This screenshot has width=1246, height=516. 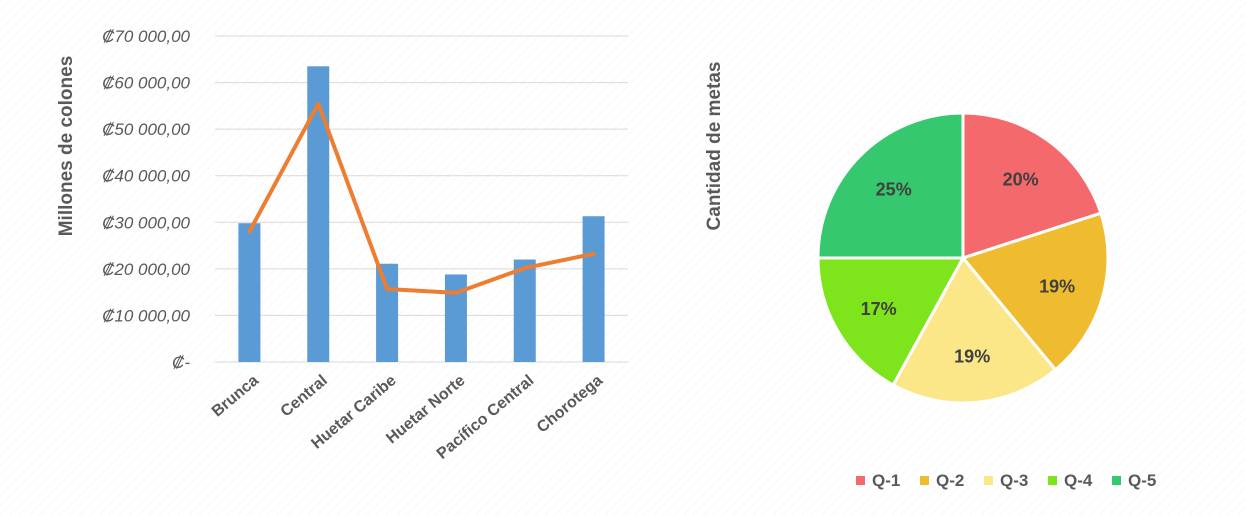 What do you see at coordinates (146, 269) in the screenshot?
I see `left-tick-label: ₡20 000,00` at bounding box center [146, 269].